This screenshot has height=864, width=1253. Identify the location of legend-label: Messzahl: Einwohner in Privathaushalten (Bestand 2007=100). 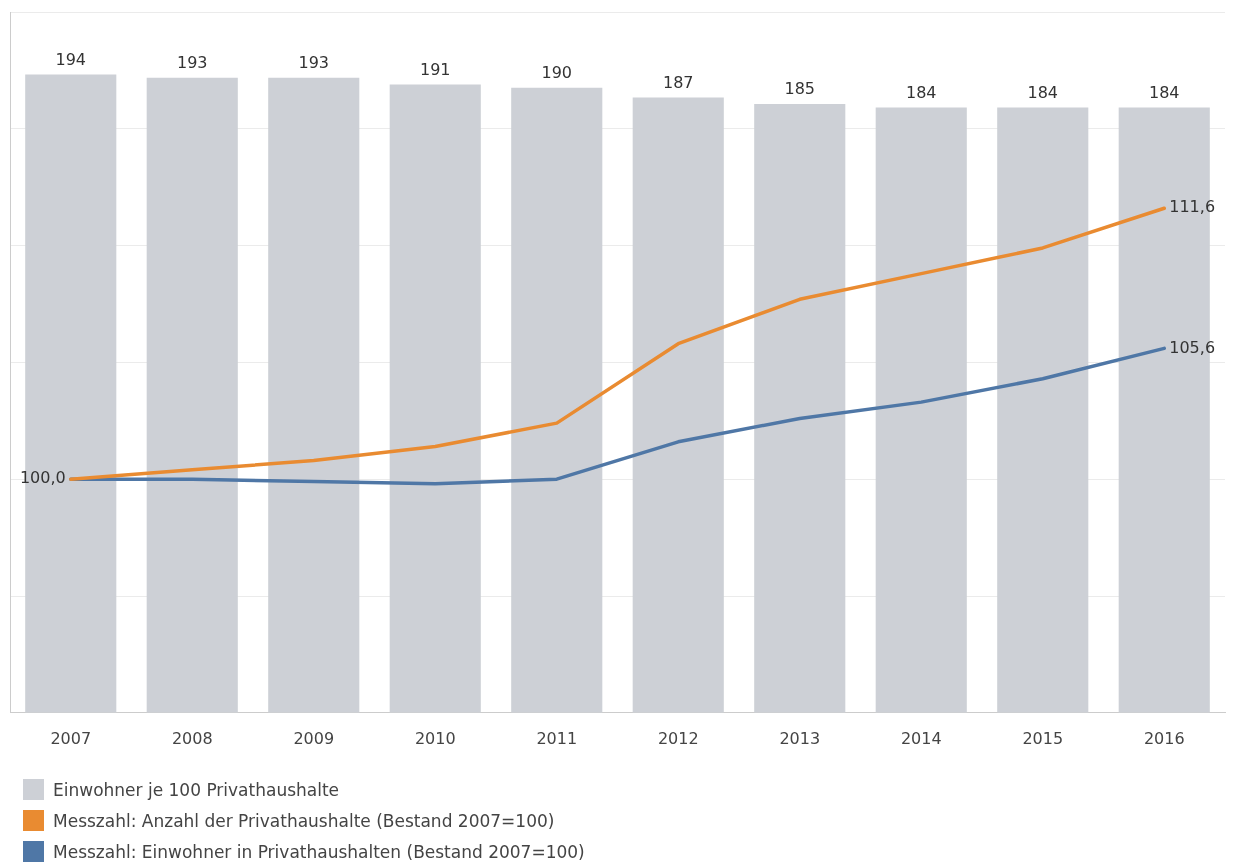
(319, 851).